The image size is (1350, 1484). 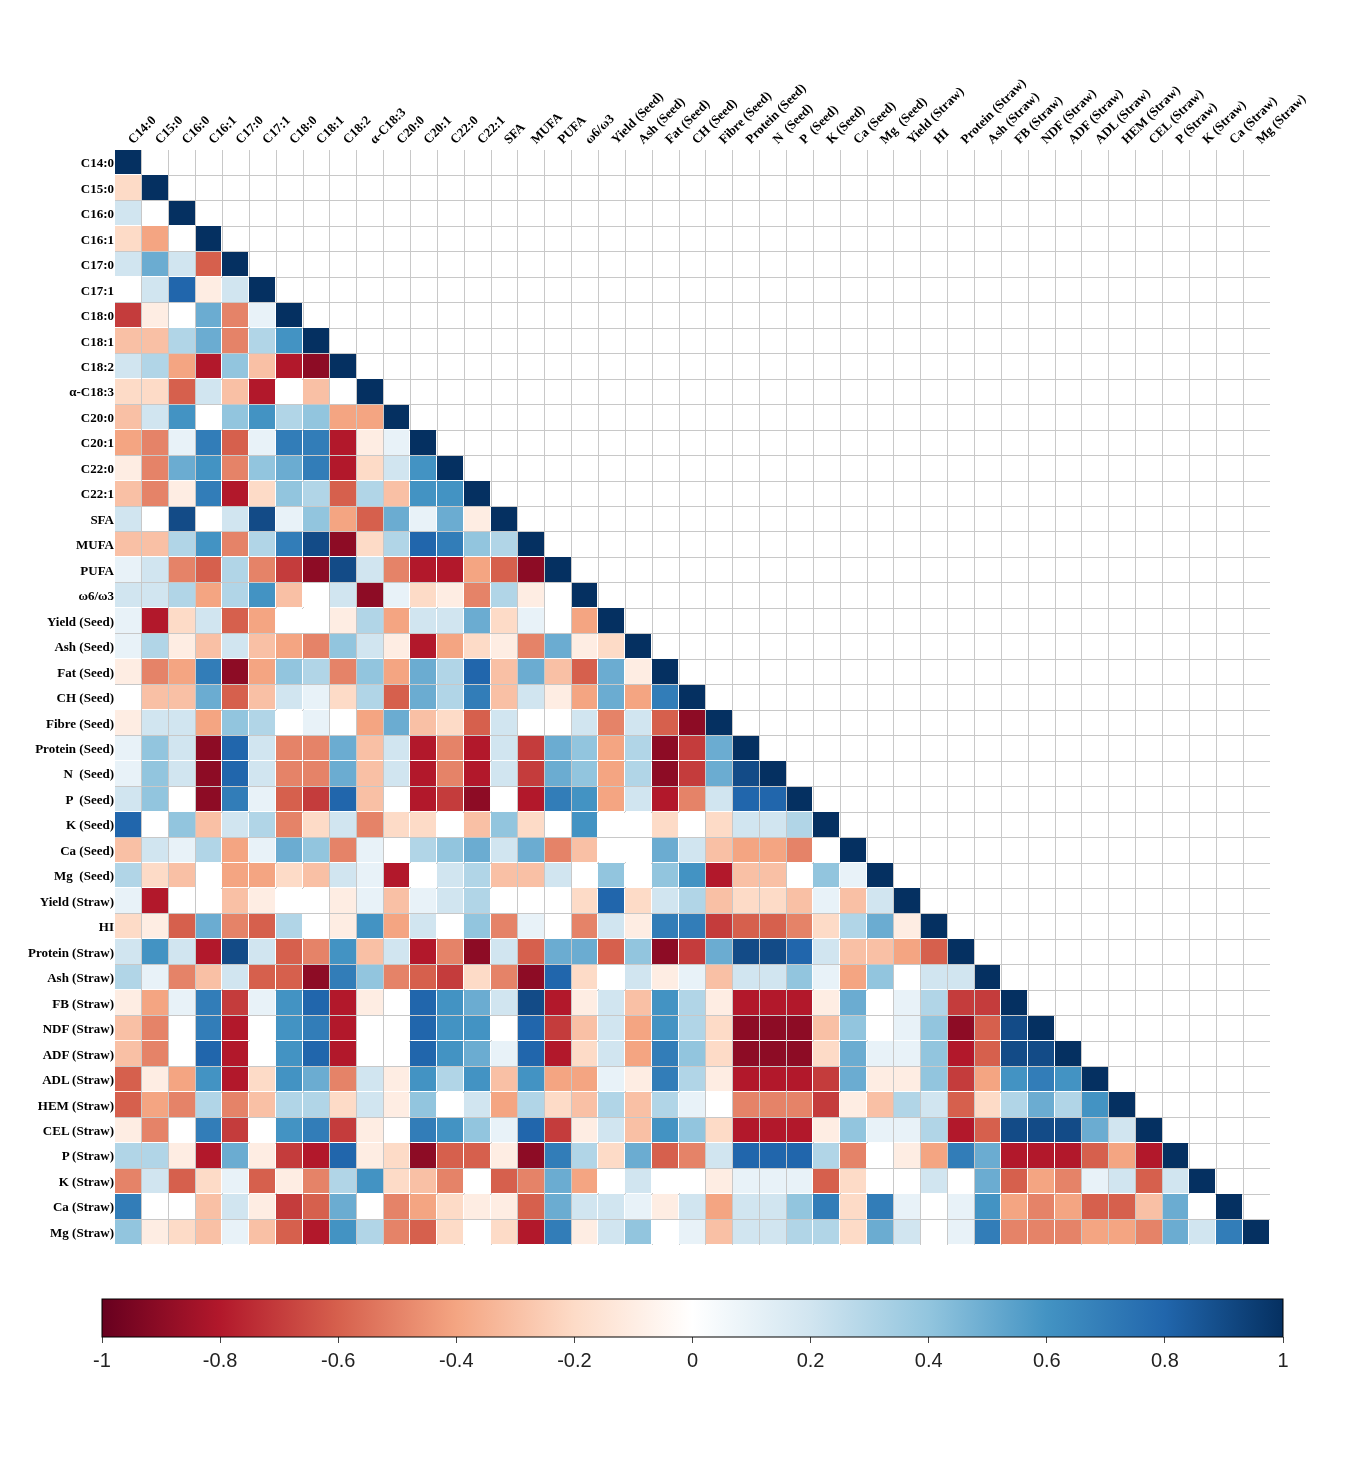 I want to click on y-tick-label: N (Seed), so click(x=88, y=774).